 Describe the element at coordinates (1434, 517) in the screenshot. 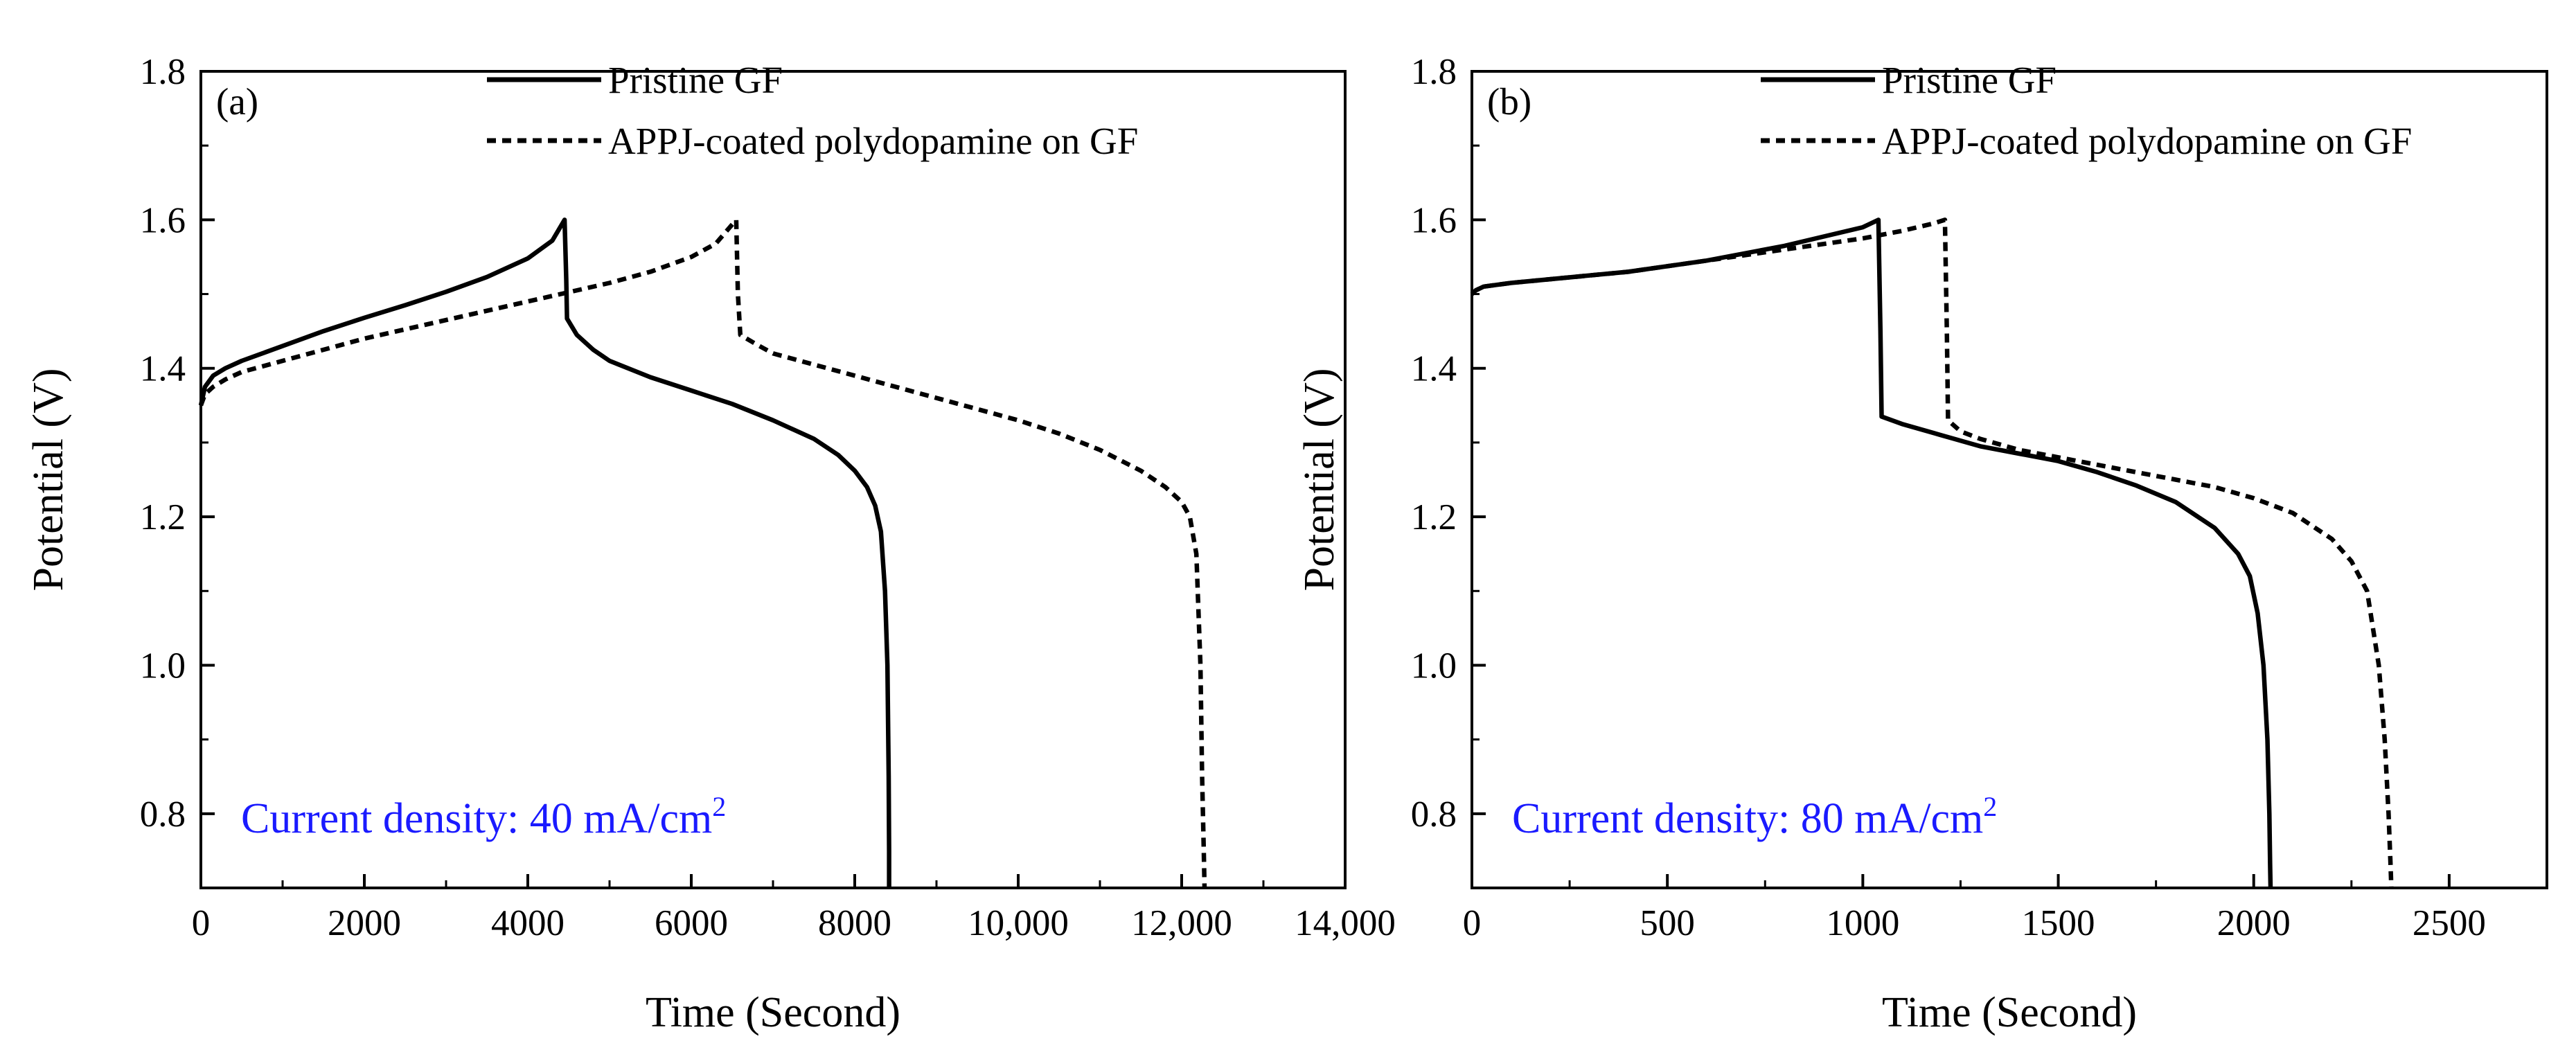

I see `panel-b-y-tick-label: 1.2` at that location.